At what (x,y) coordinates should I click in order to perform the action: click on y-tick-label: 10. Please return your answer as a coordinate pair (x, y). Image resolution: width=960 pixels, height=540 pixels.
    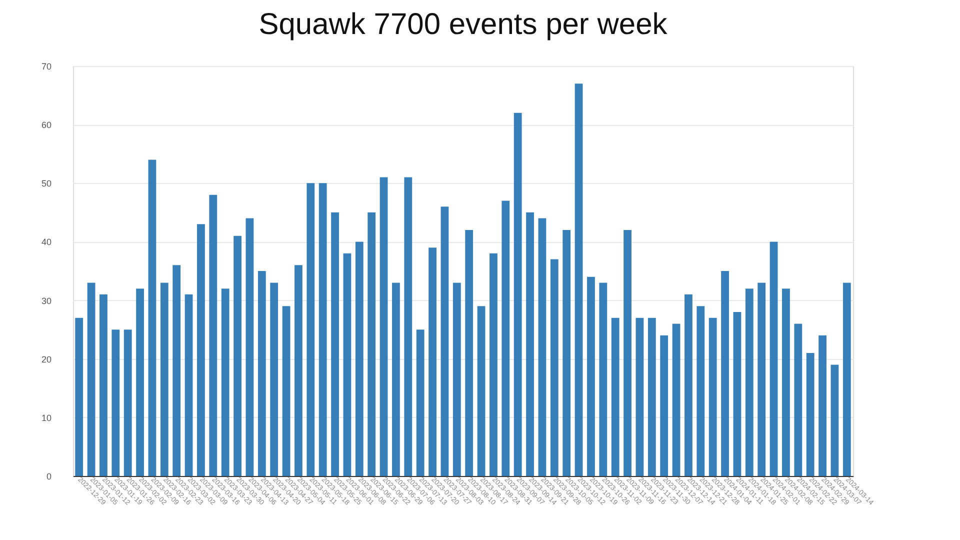
    Looking at the image, I should click on (46, 417).